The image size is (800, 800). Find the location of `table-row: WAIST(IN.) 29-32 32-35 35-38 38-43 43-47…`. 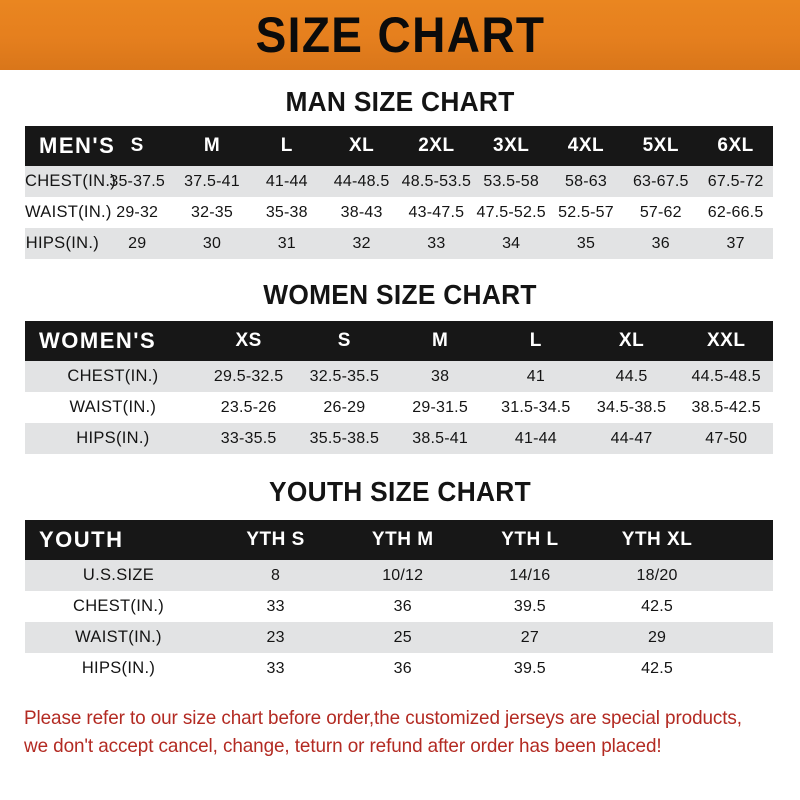

table-row: WAIST(IN.) 29-32 32-35 35-38 38-43 43-47… is located at coordinates (399, 212).